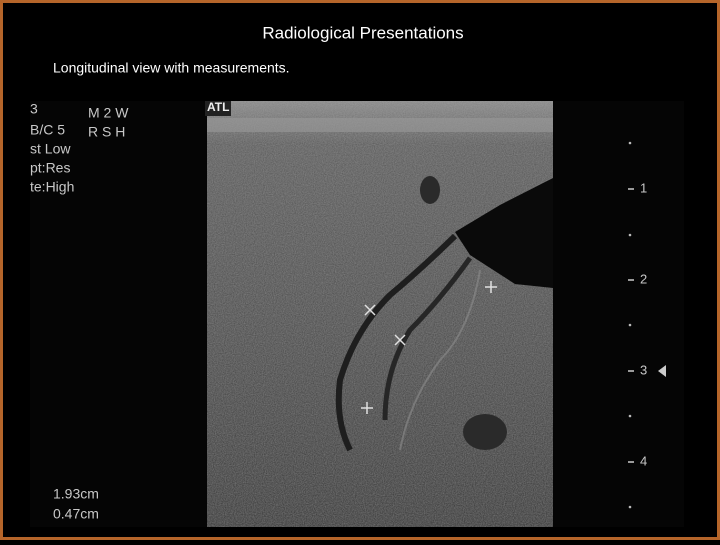 The height and width of the screenshot is (545, 720). I want to click on measurement: 1.93cm, so click(76, 494).